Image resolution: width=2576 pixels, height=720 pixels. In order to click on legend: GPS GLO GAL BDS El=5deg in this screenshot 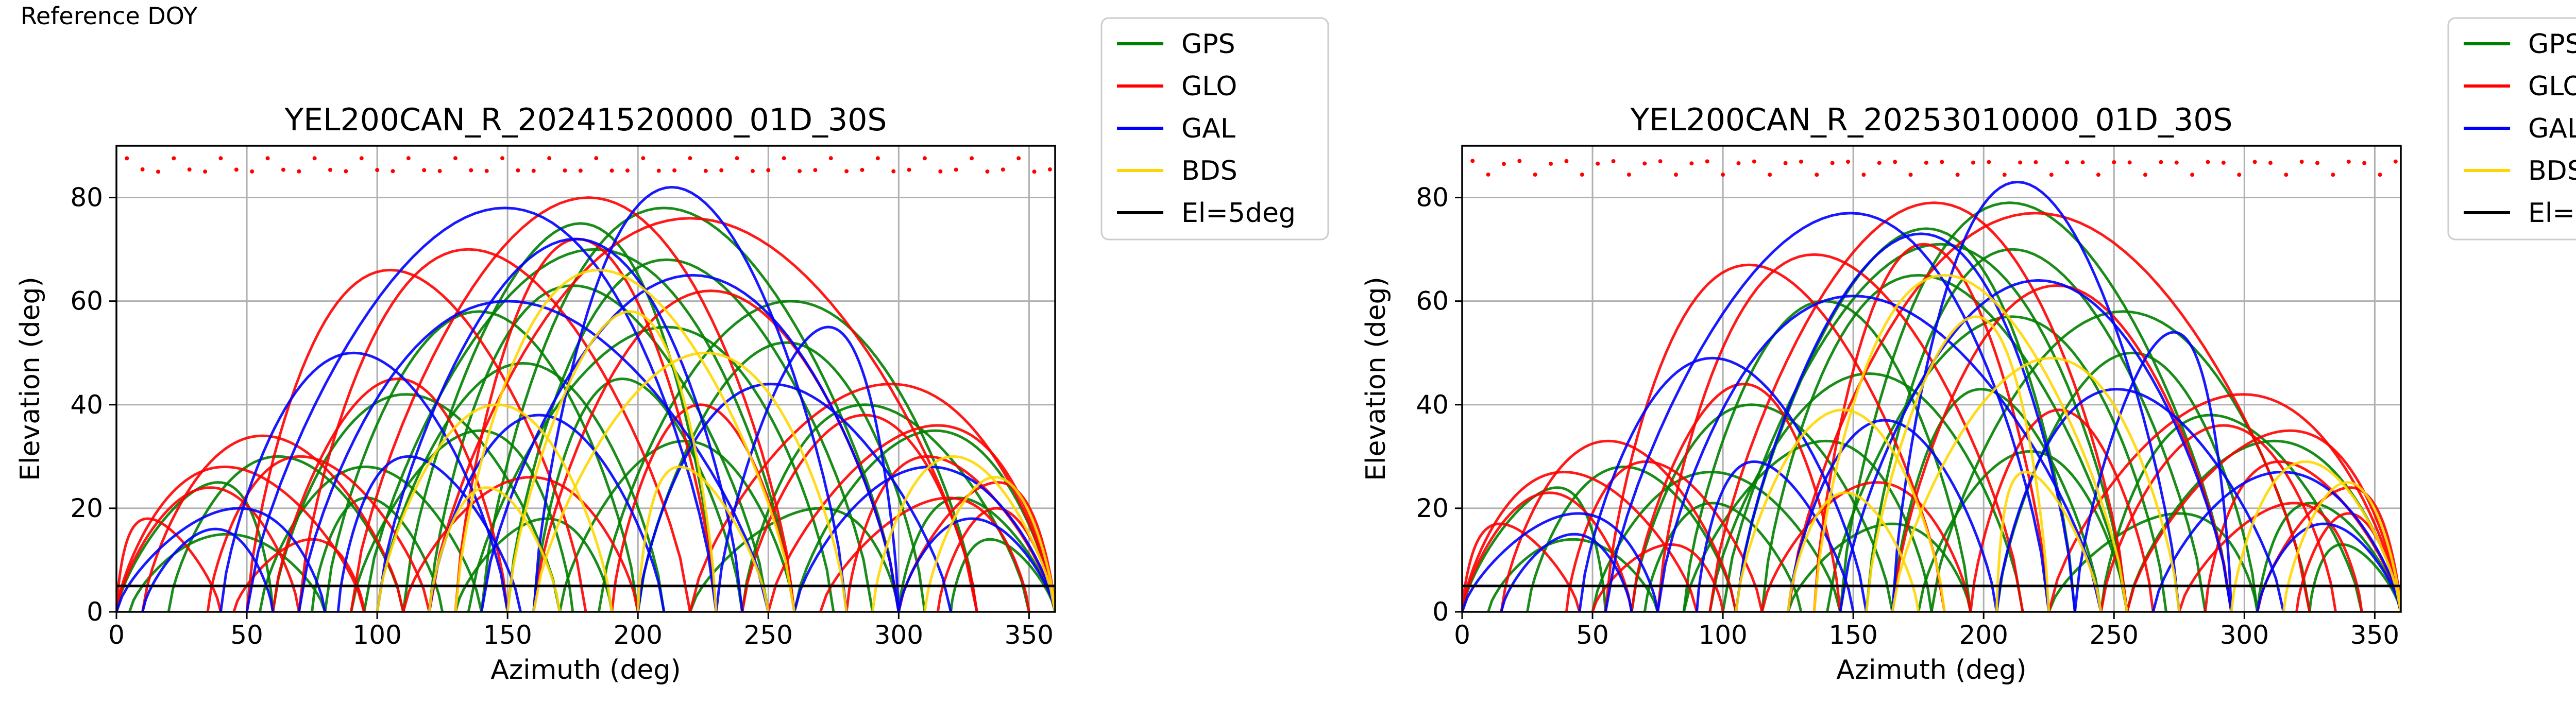, I will do `click(2511, 129)`.